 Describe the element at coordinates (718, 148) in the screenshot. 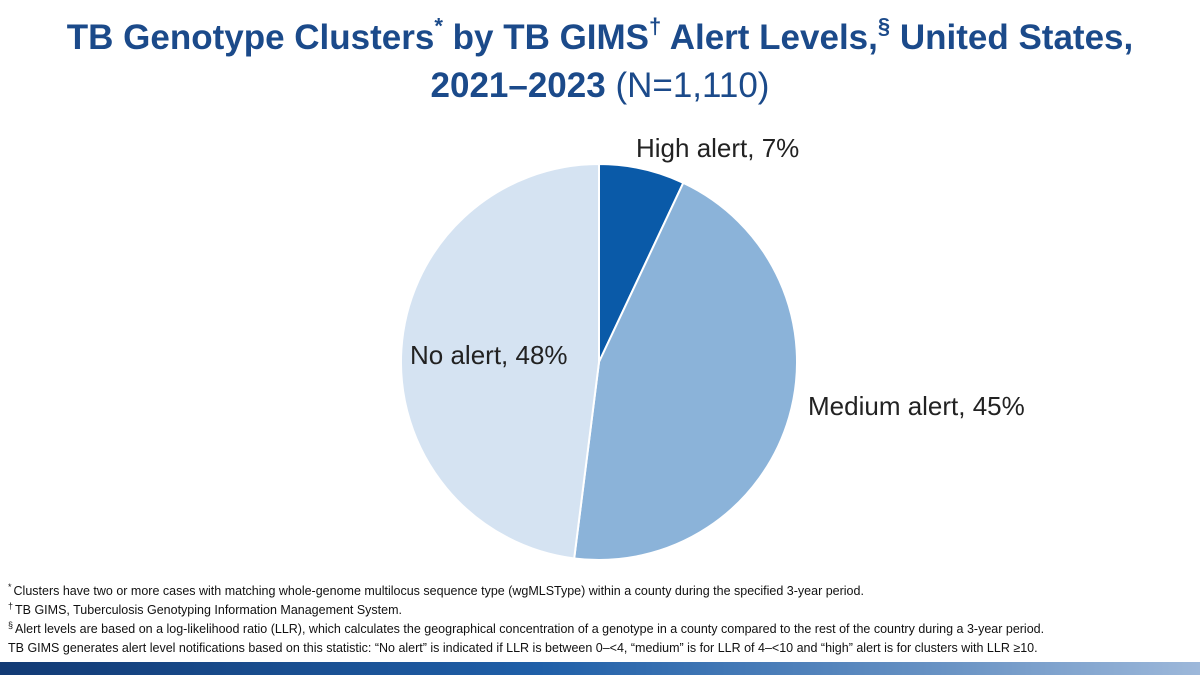

I see `label-high-alert: High alert, 7%` at that location.